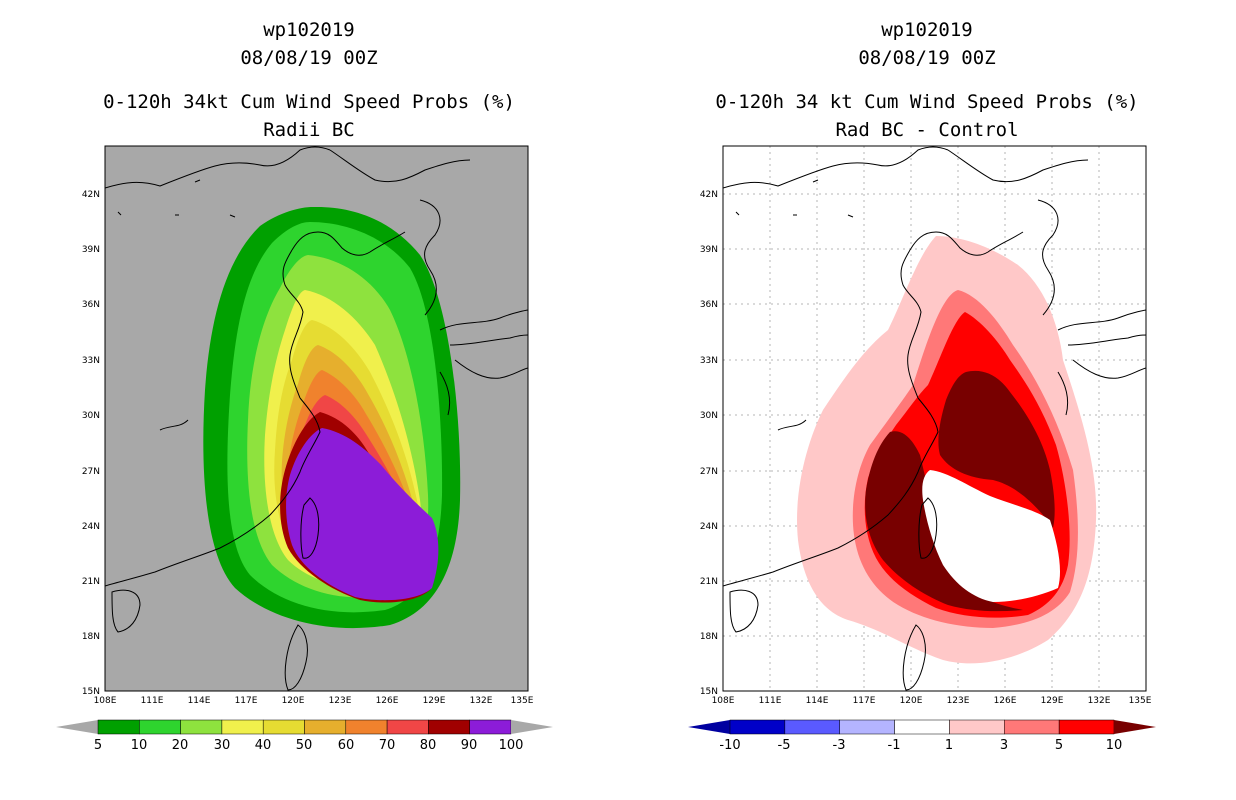 This screenshot has height=800, width=1236. Describe the element at coordinates (428, 745) in the screenshot. I see `colorbar-label: 80` at that location.